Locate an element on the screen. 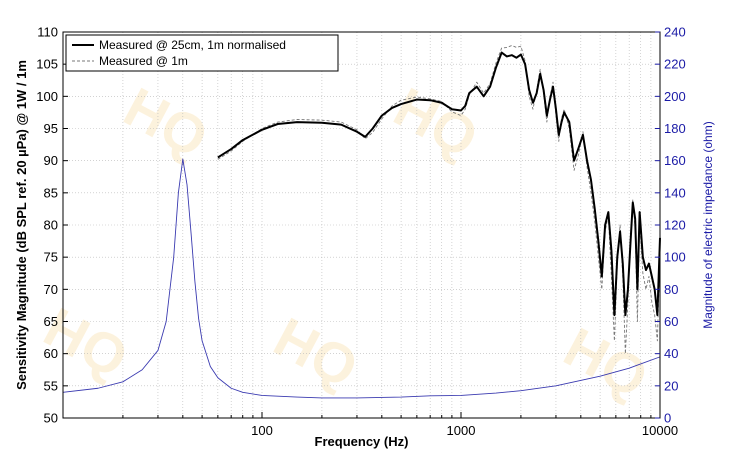  legend-label-measured-1m: Measured @ 1m is located at coordinates (143, 61).